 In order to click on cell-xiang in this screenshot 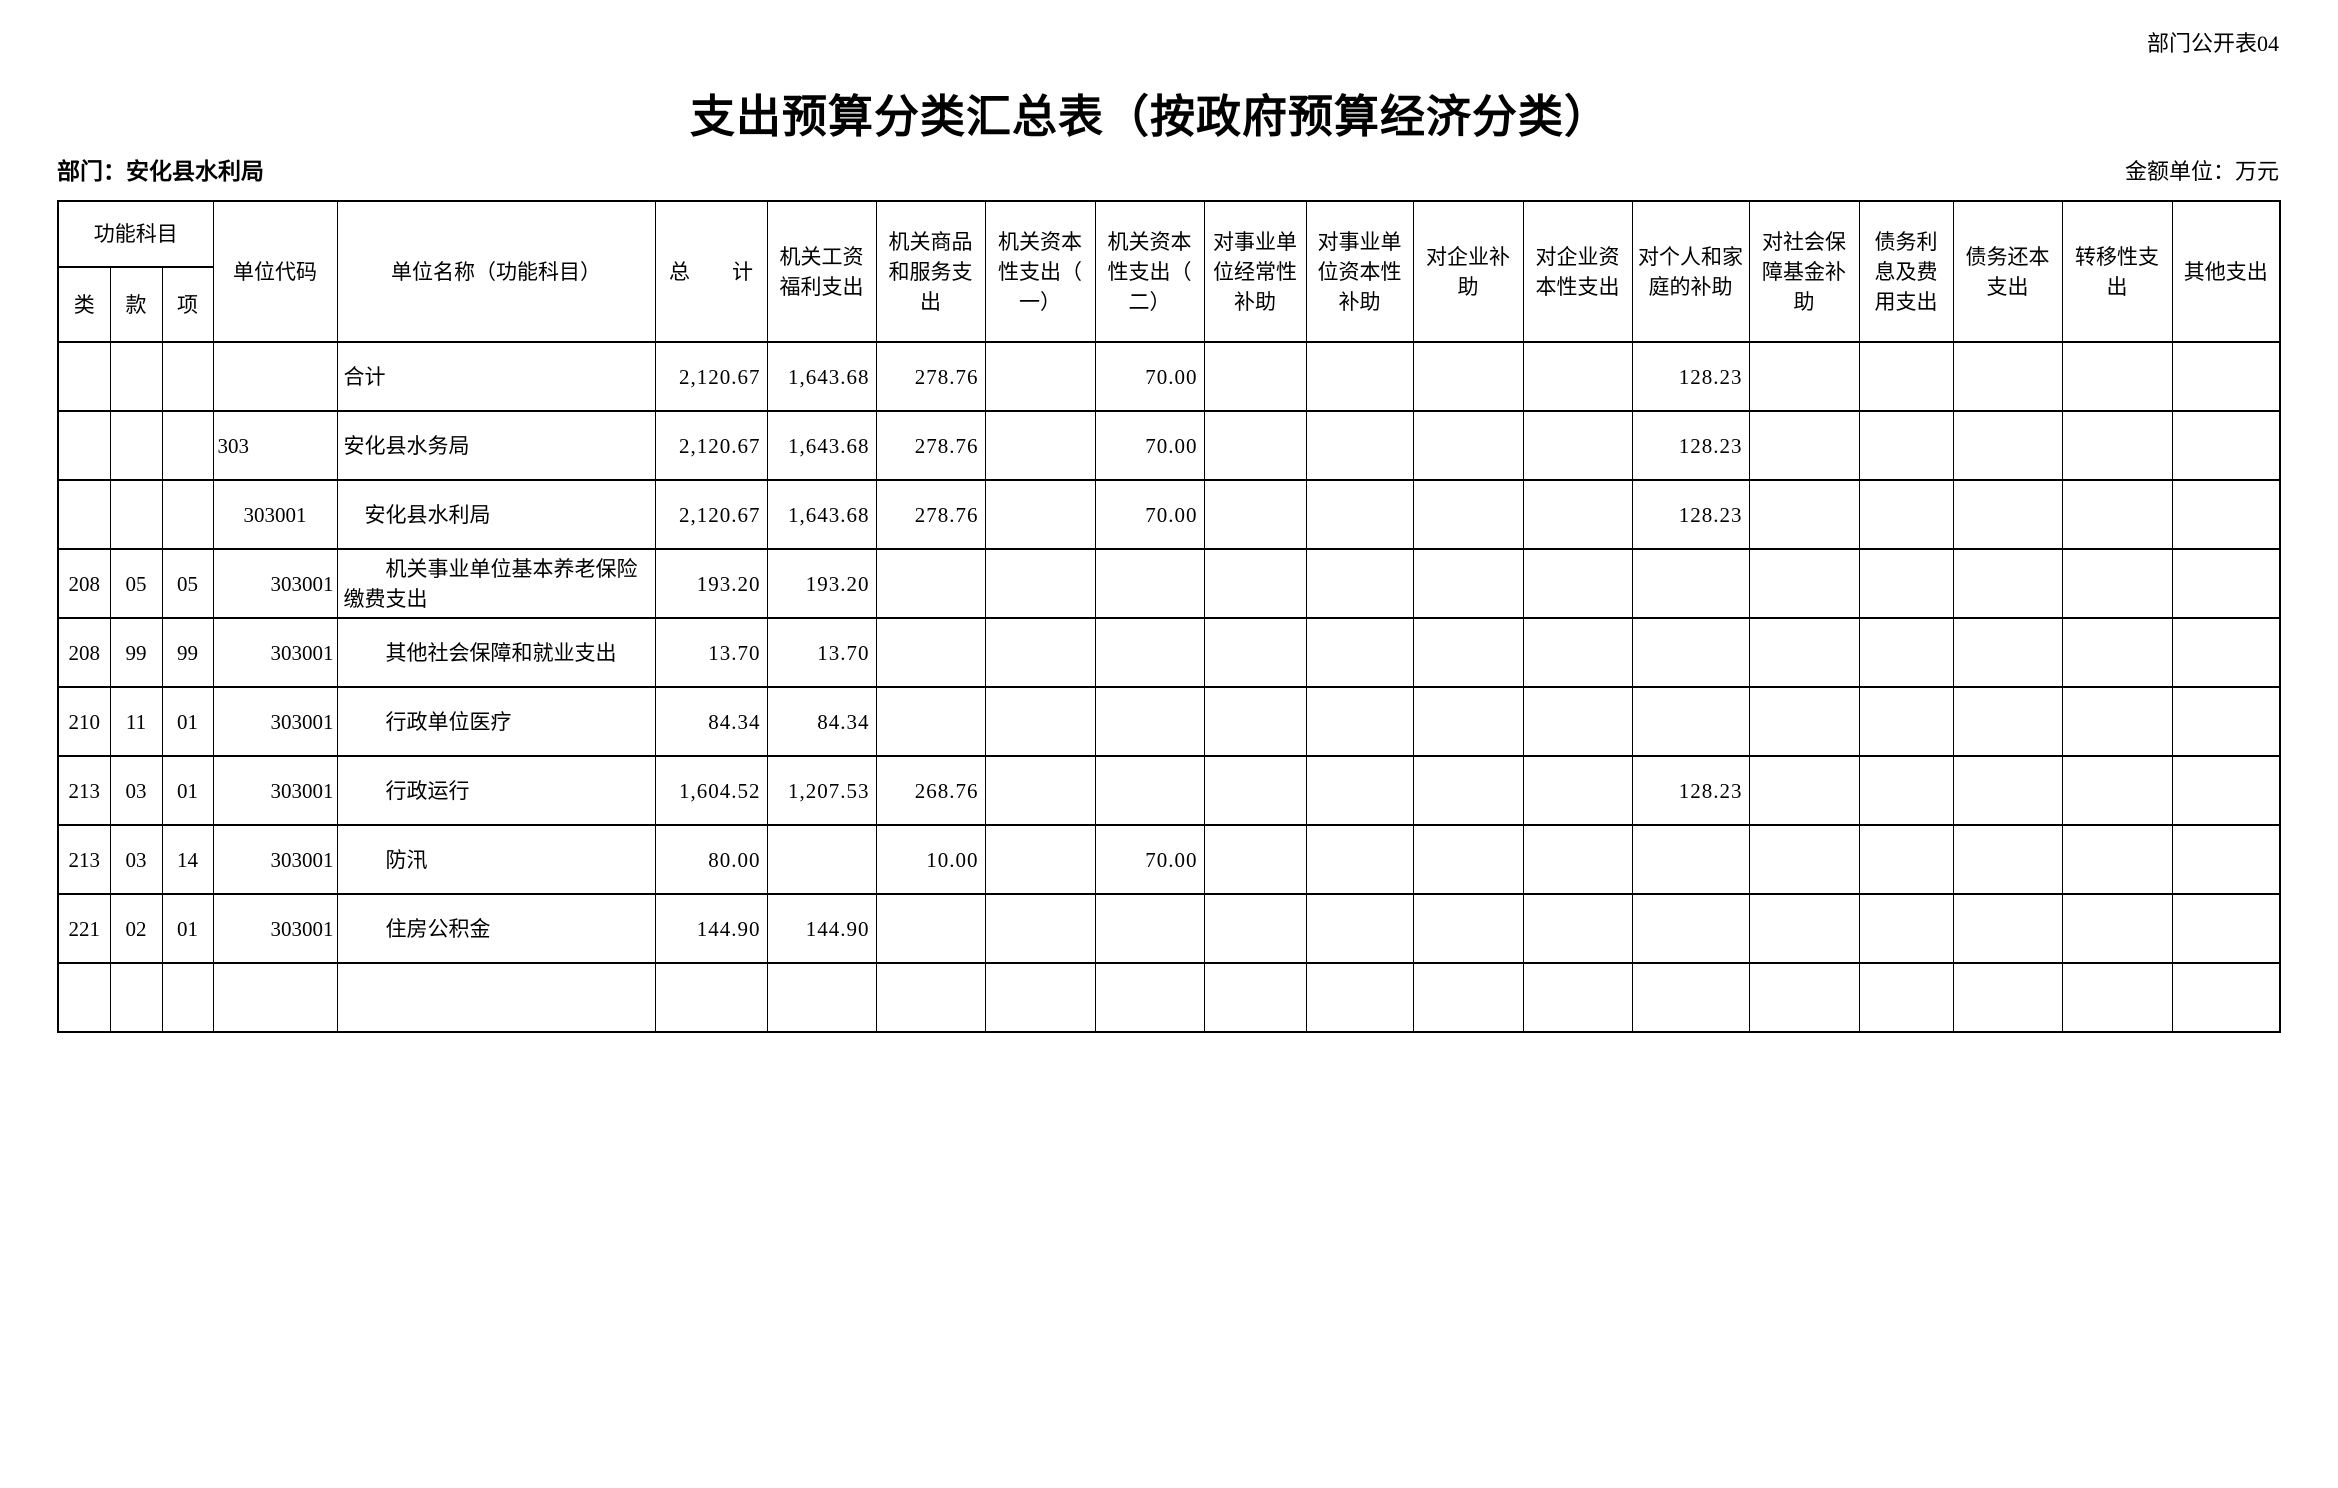, I will do `click(187, 997)`.